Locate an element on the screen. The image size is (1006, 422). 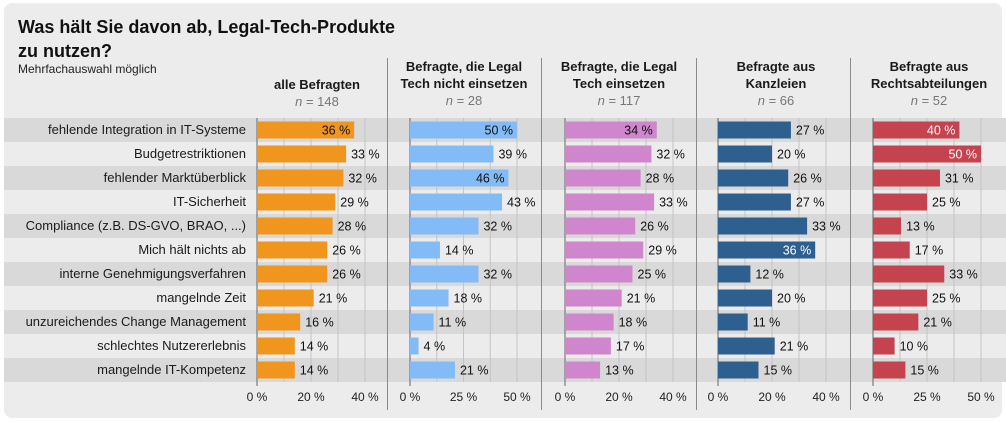
category-label: interne Genehmigungsverfahren is located at coordinates (152, 273).